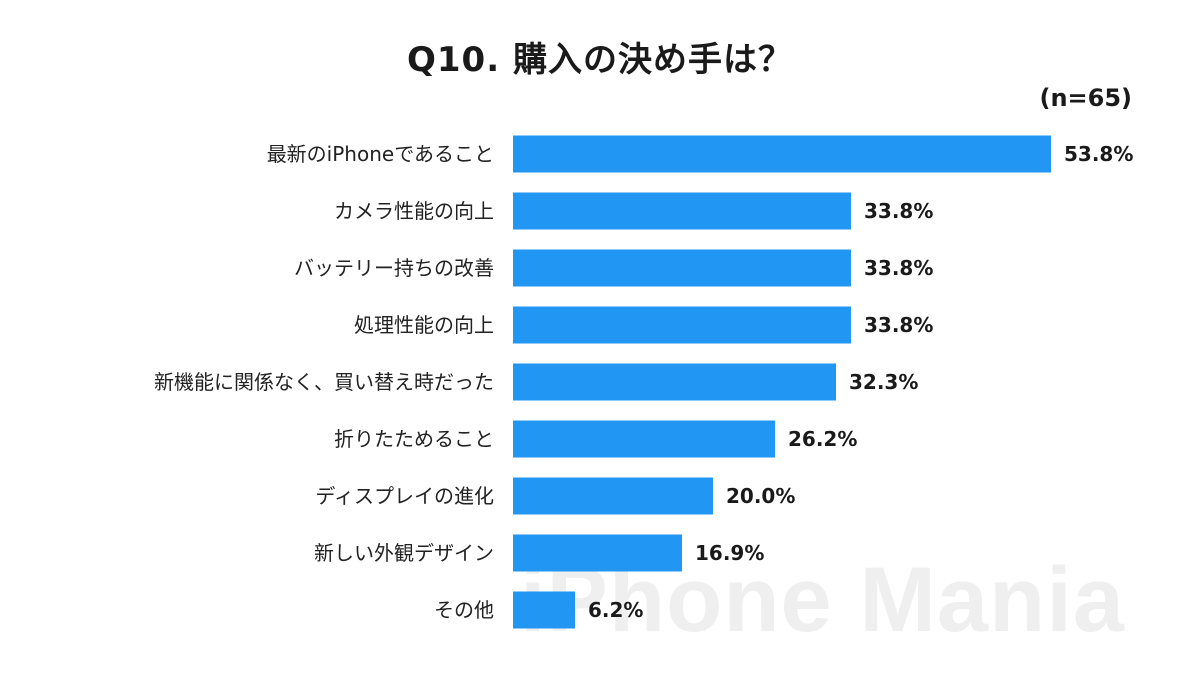  I want to click on category-label: 新しい外観デザイン, so click(404, 553).